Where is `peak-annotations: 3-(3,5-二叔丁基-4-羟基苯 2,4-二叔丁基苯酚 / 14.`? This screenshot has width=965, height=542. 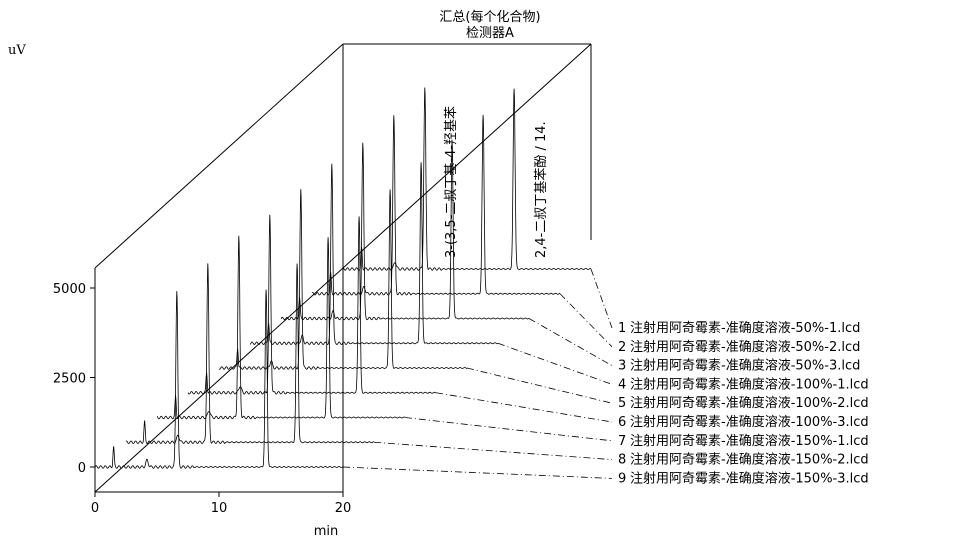 peak-annotations: 3-(3,5-二叔丁基-4-羟基苯 2,4-二叔丁基苯酚 / 14. is located at coordinates (496, 182).